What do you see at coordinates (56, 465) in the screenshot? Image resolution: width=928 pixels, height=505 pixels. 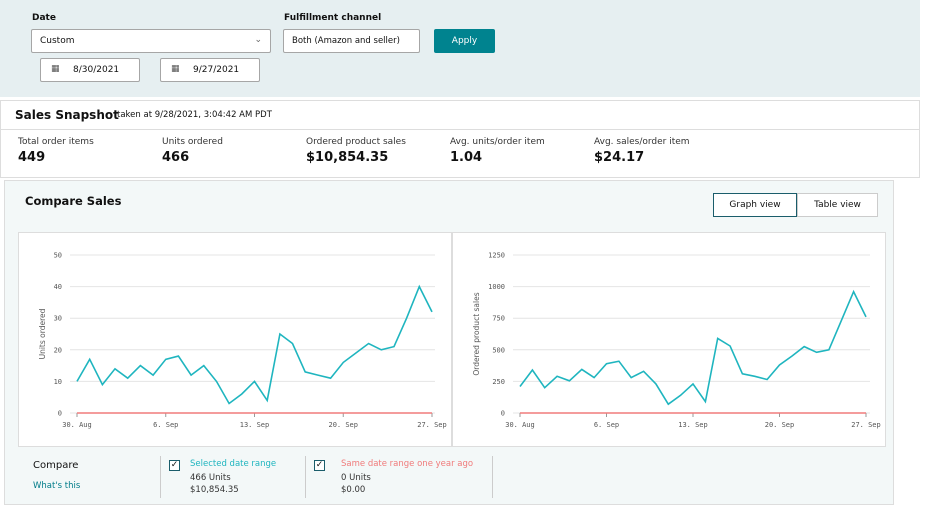 I see `legend-title: Compare` at bounding box center [56, 465].